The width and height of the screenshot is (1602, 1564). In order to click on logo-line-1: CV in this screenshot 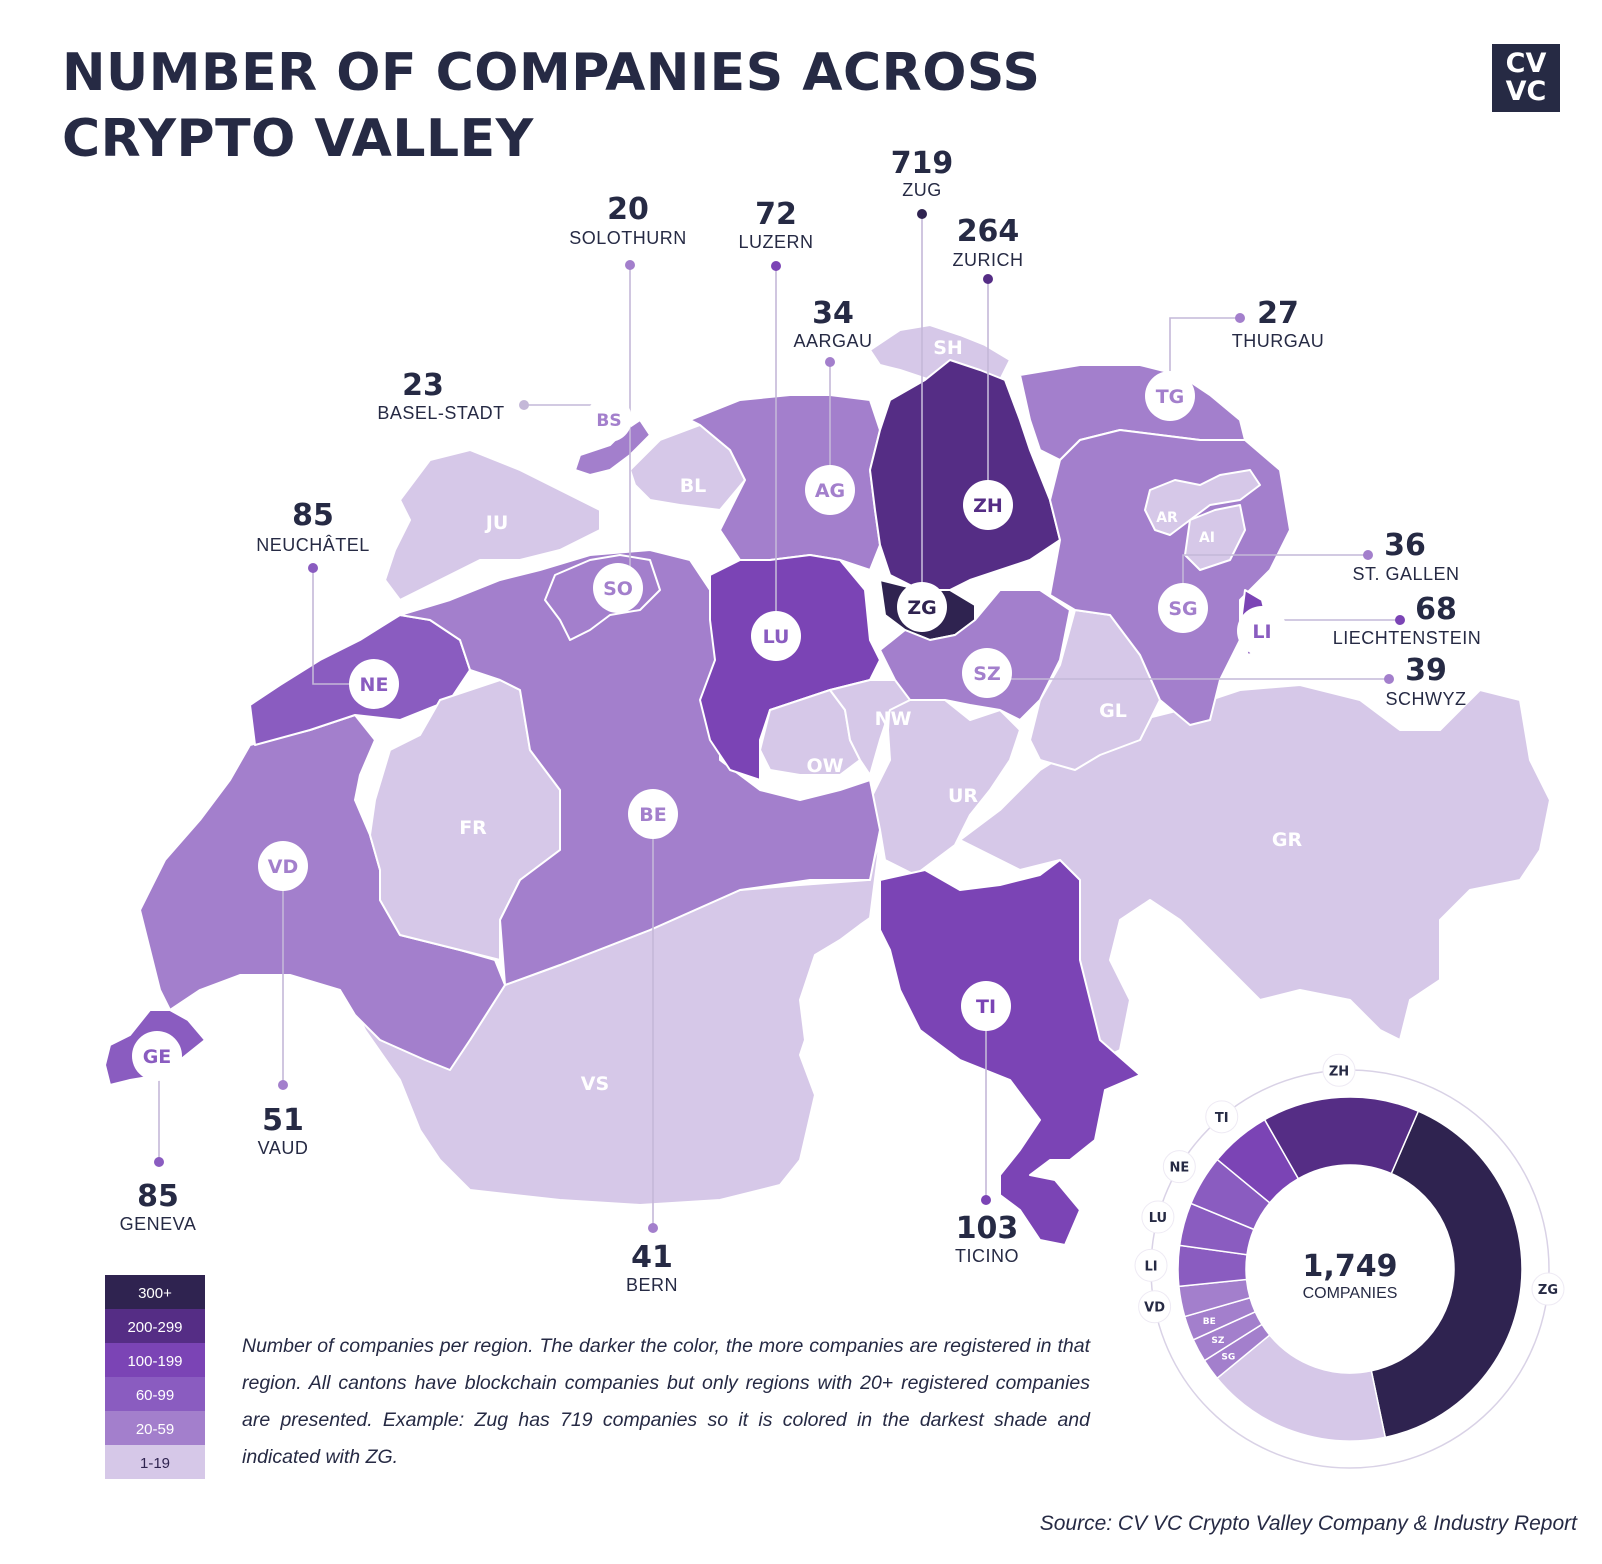, I will do `click(1526, 63)`.